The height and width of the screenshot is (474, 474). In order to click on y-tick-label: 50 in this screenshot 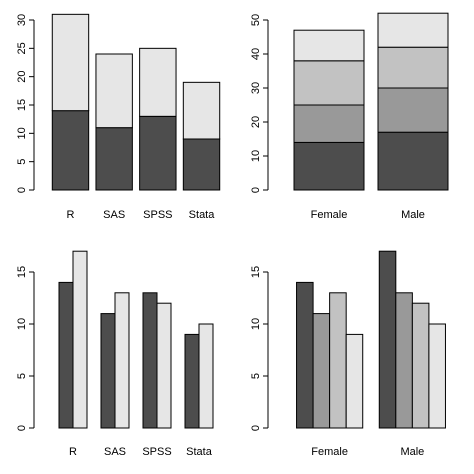, I will do `click(256, 20)`.